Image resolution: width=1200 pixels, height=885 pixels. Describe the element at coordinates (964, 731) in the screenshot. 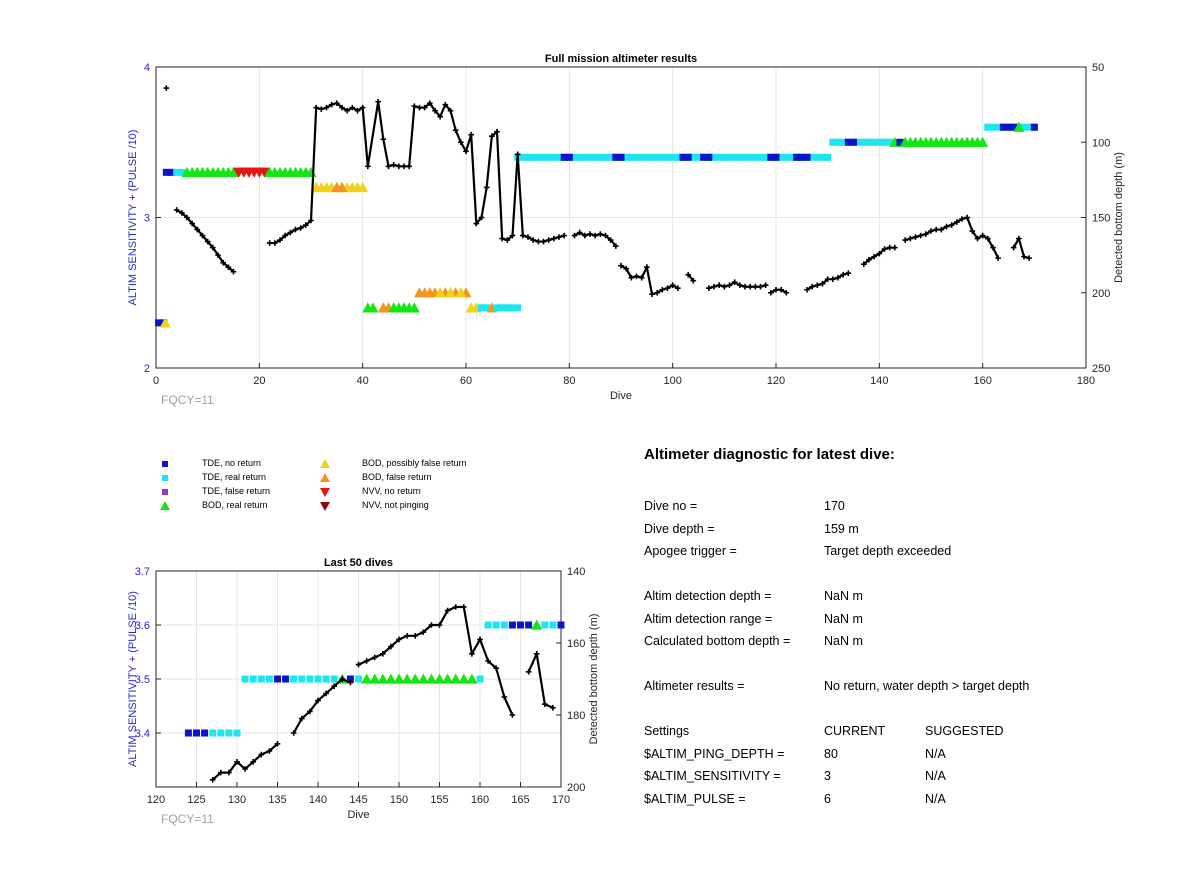

I see `suggested-header: SUGGESTED` at that location.